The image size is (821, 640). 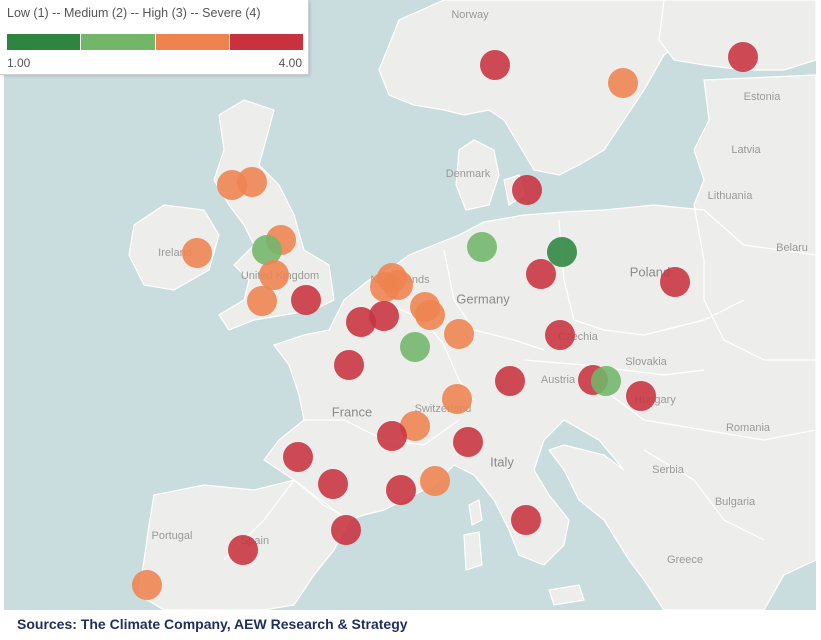 I want to click on land-sicily, so click(x=566, y=595).